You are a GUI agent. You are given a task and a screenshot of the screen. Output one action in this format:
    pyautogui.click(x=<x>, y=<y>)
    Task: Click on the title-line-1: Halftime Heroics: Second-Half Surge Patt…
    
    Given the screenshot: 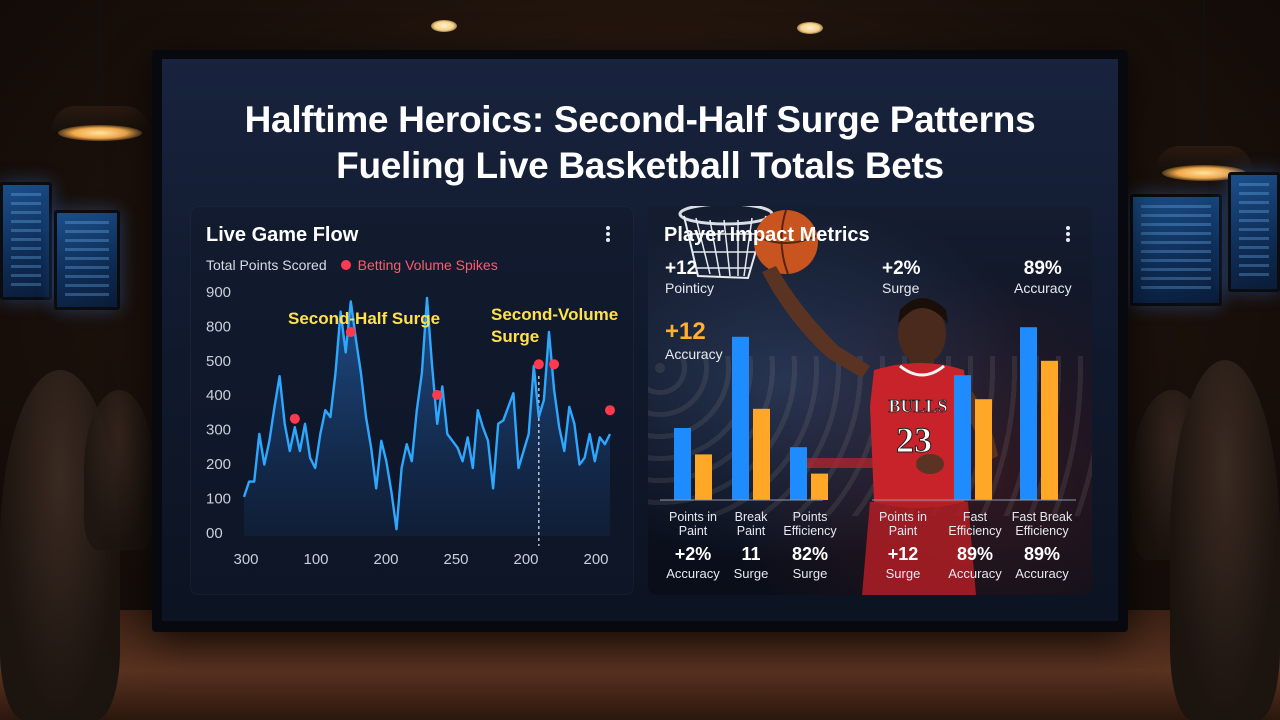 What is the action you would take?
    pyautogui.click(x=640, y=119)
    